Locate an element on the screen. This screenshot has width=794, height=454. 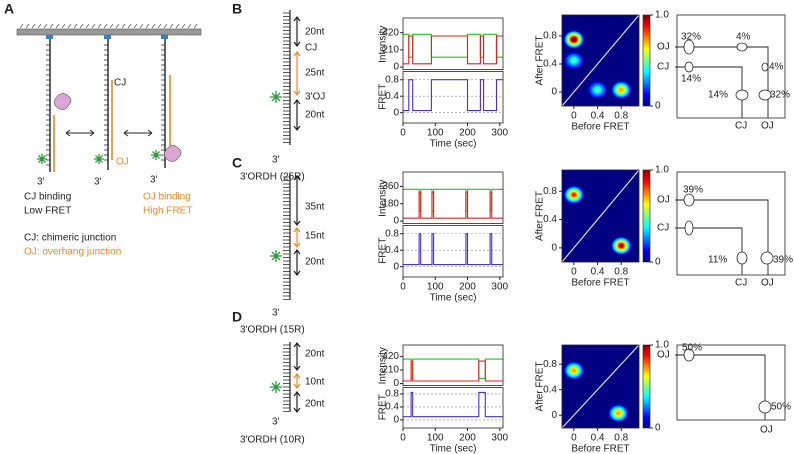
panel-label: A is located at coordinates (9, 9).